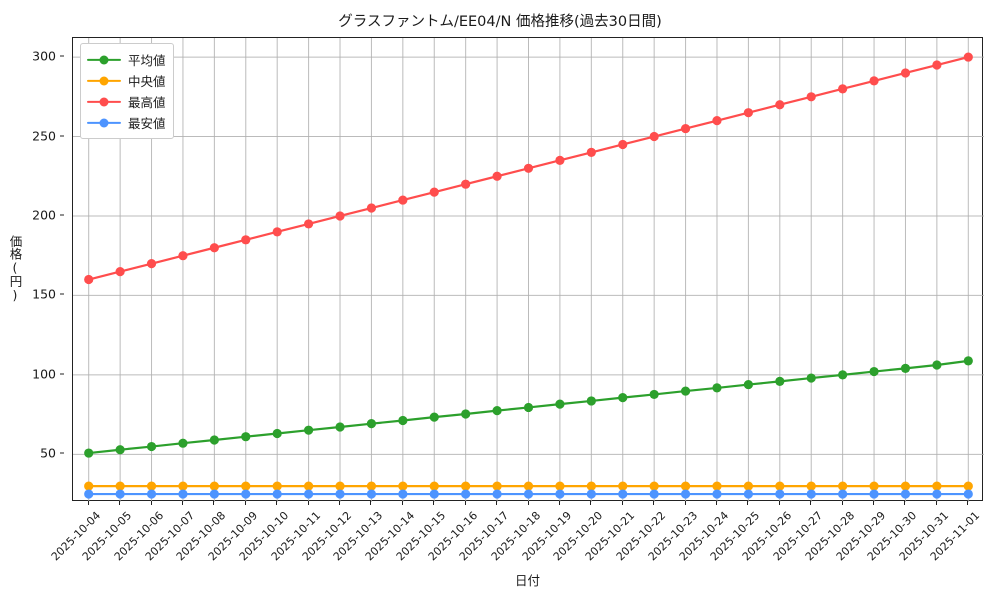  Describe the element at coordinates (126, 59) in the screenshot. I see `legend-item-1: 平均値` at that location.